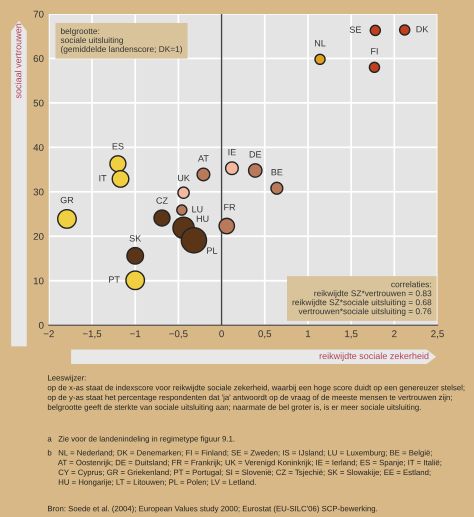 The width and height of the screenshot is (474, 517). What do you see at coordinates (39, 280) in the screenshot?
I see `y-tick-label: 10` at bounding box center [39, 280].